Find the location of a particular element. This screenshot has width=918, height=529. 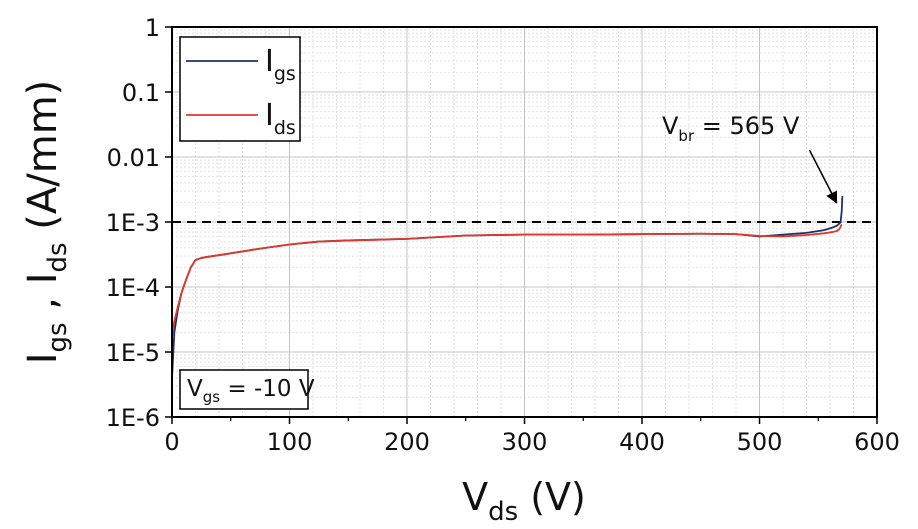

x-tick-label: 400 is located at coordinates (642, 442).